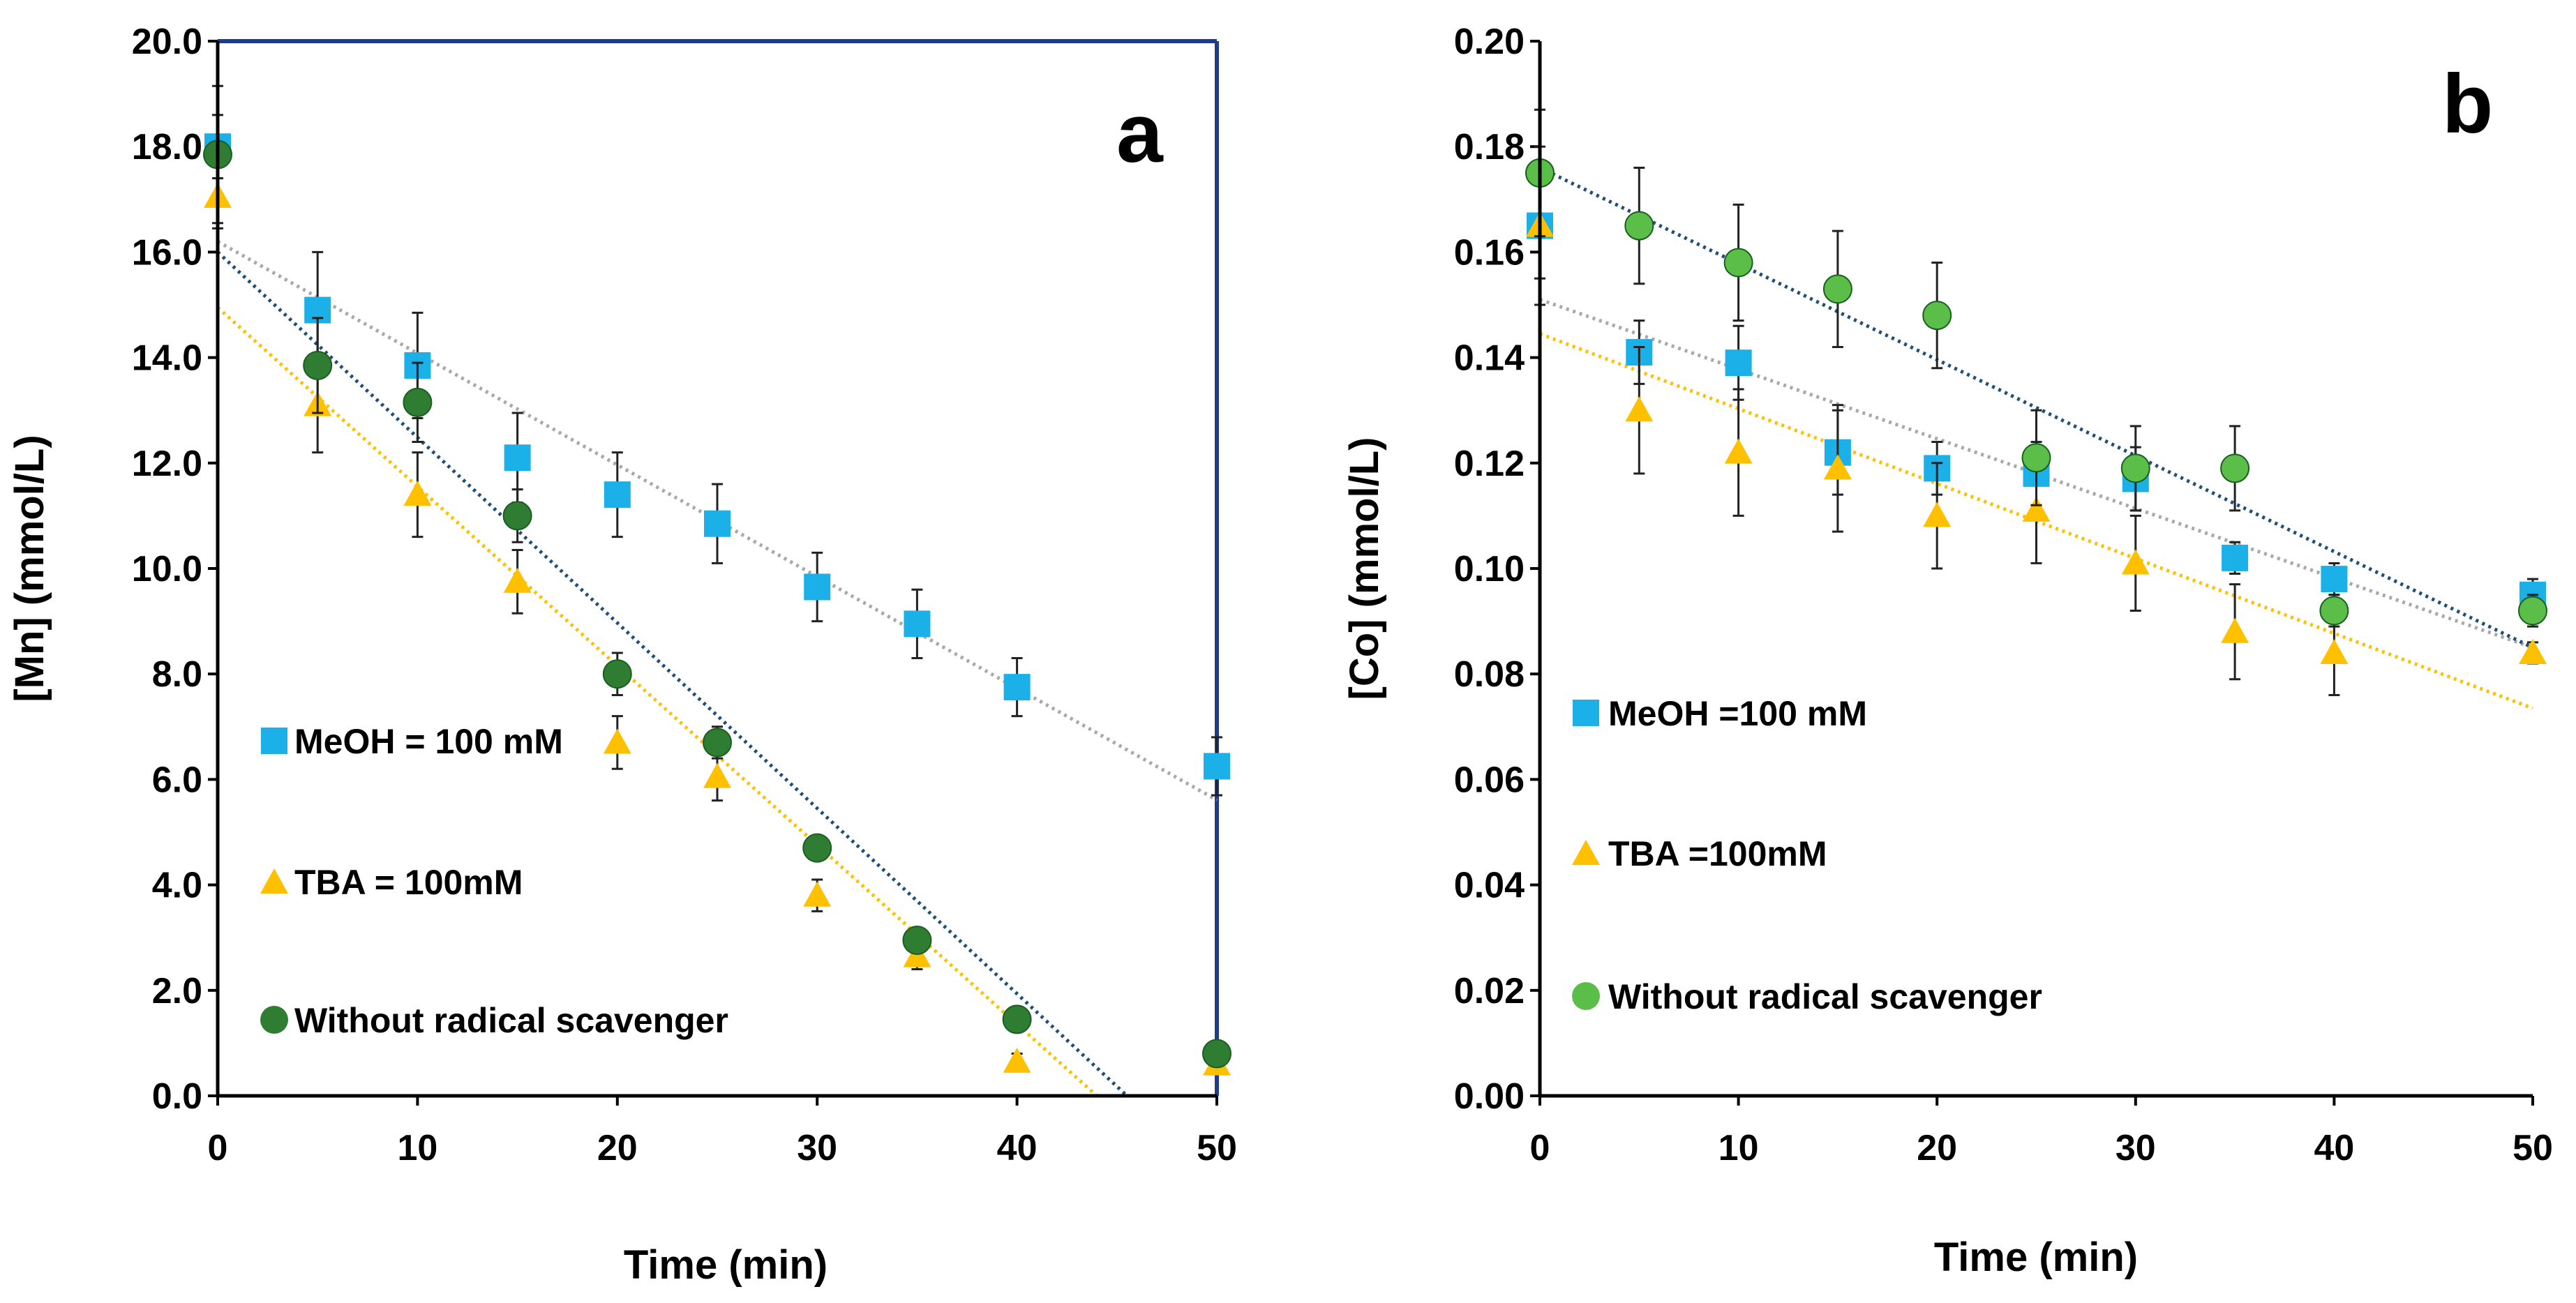 The image size is (2576, 1303). What do you see at coordinates (167, 42) in the screenshot?
I see `y-tick-label: 20.0` at bounding box center [167, 42].